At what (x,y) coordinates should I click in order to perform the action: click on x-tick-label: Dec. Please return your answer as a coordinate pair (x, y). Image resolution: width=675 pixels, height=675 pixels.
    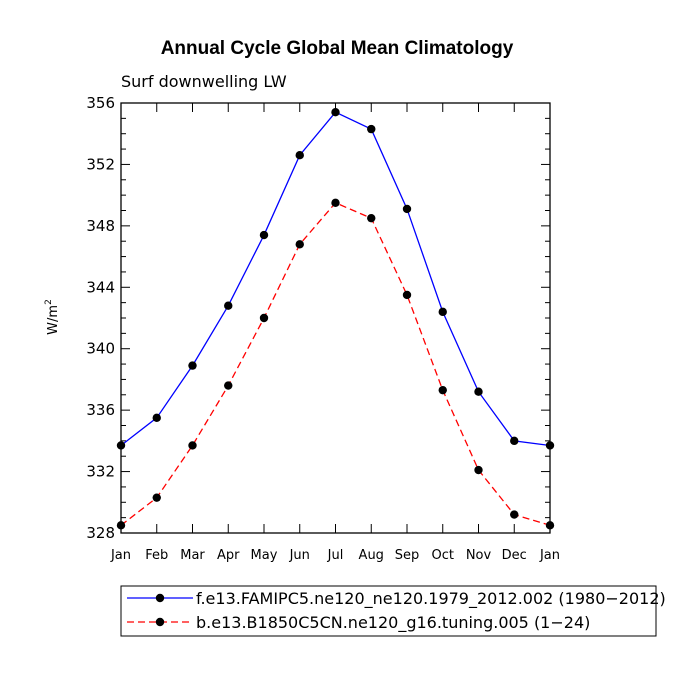
    Looking at the image, I should click on (514, 555).